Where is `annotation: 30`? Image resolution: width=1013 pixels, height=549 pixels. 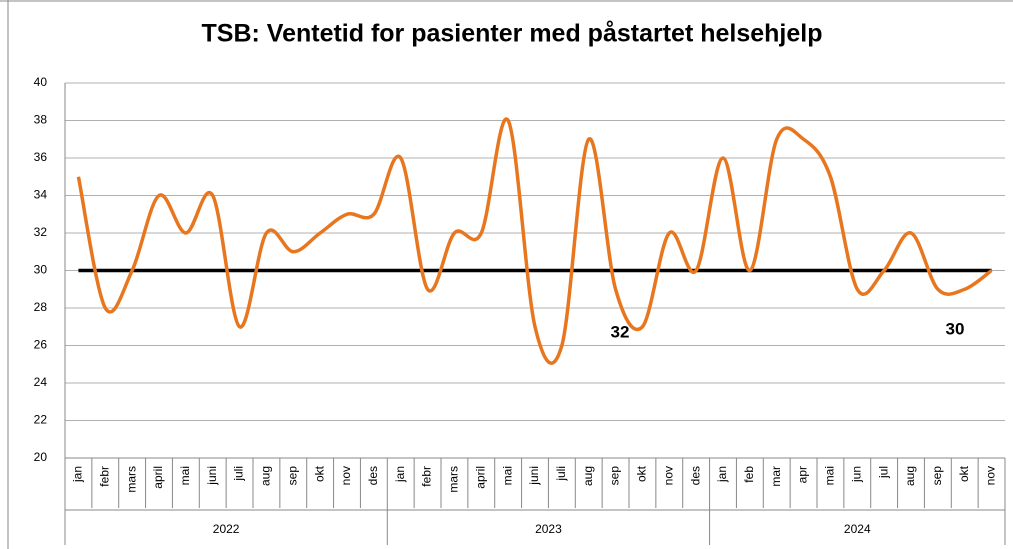
annotation: 30 is located at coordinates (955, 328).